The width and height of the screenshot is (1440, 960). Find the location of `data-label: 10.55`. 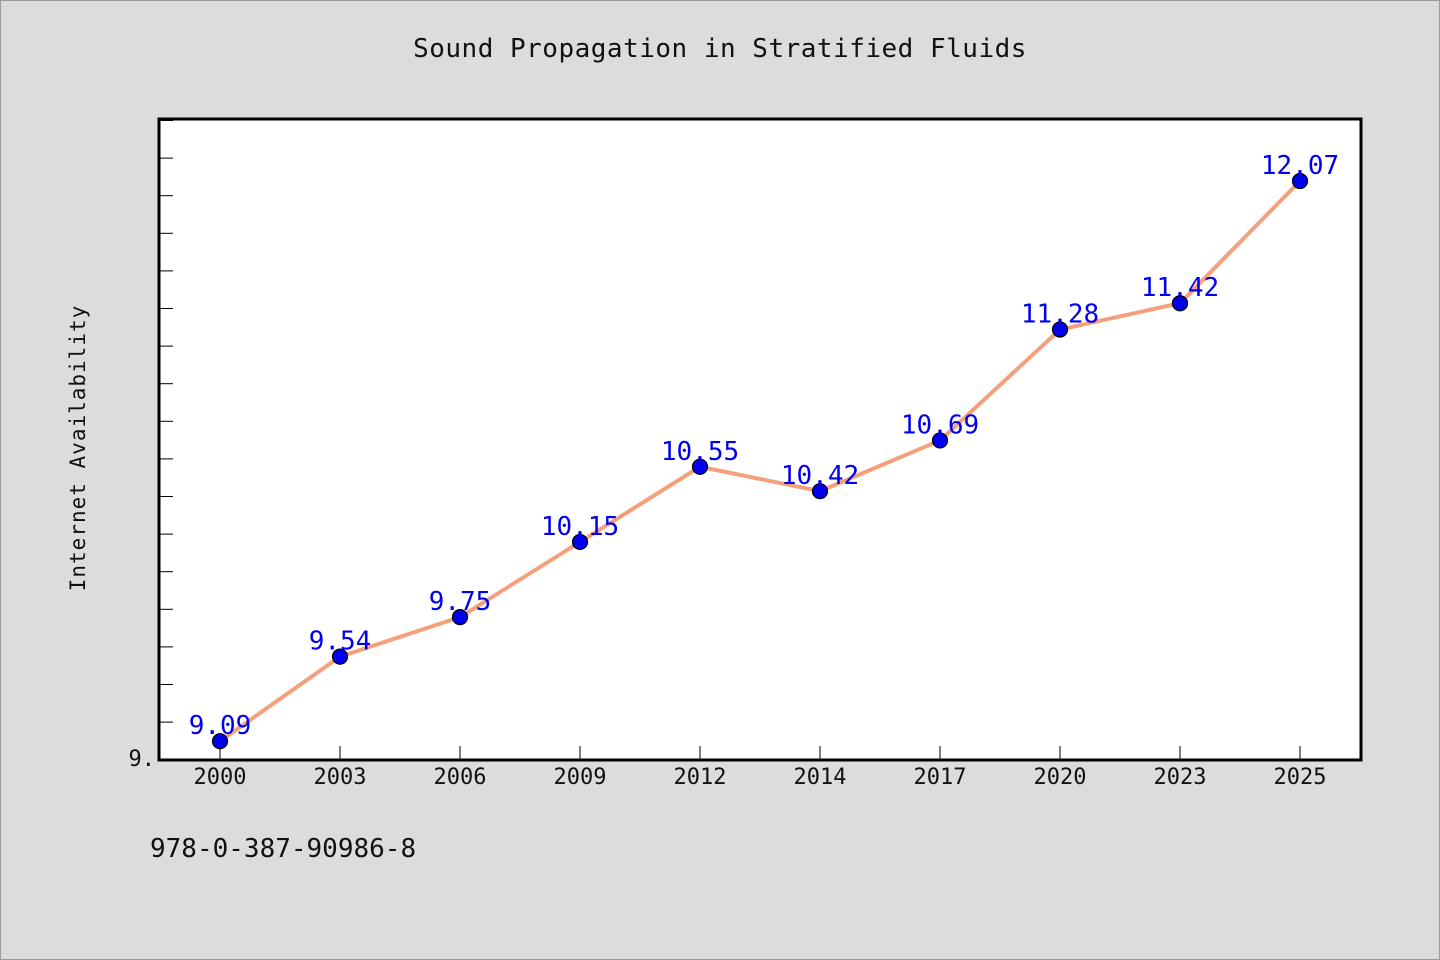

data-label: 10.55 is located at coordinates (700, 452).